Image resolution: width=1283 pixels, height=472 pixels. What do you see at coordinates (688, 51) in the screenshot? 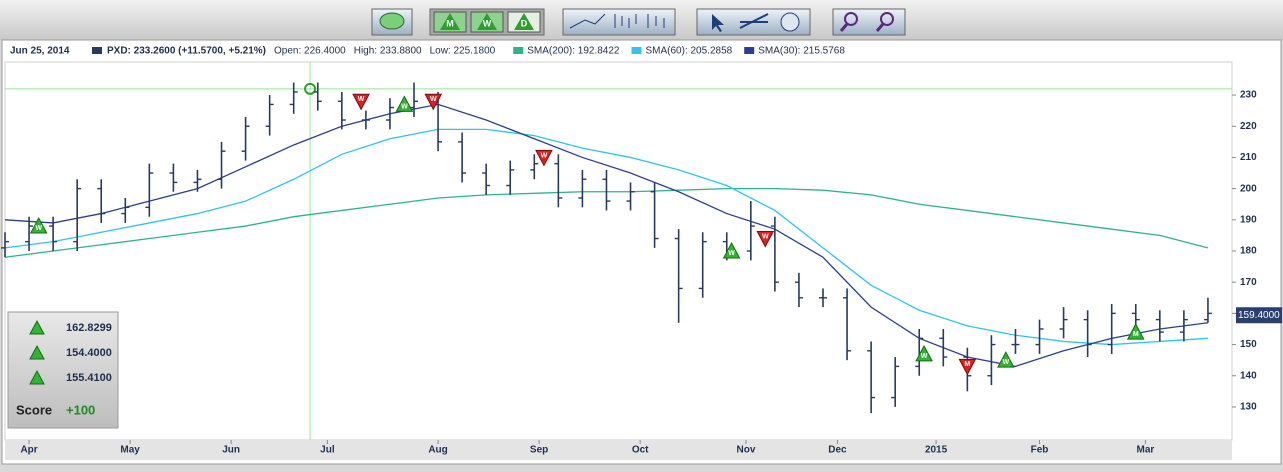
I see `legend-entry: SMA(60): 205.2858` at bounding box center [688, 51].